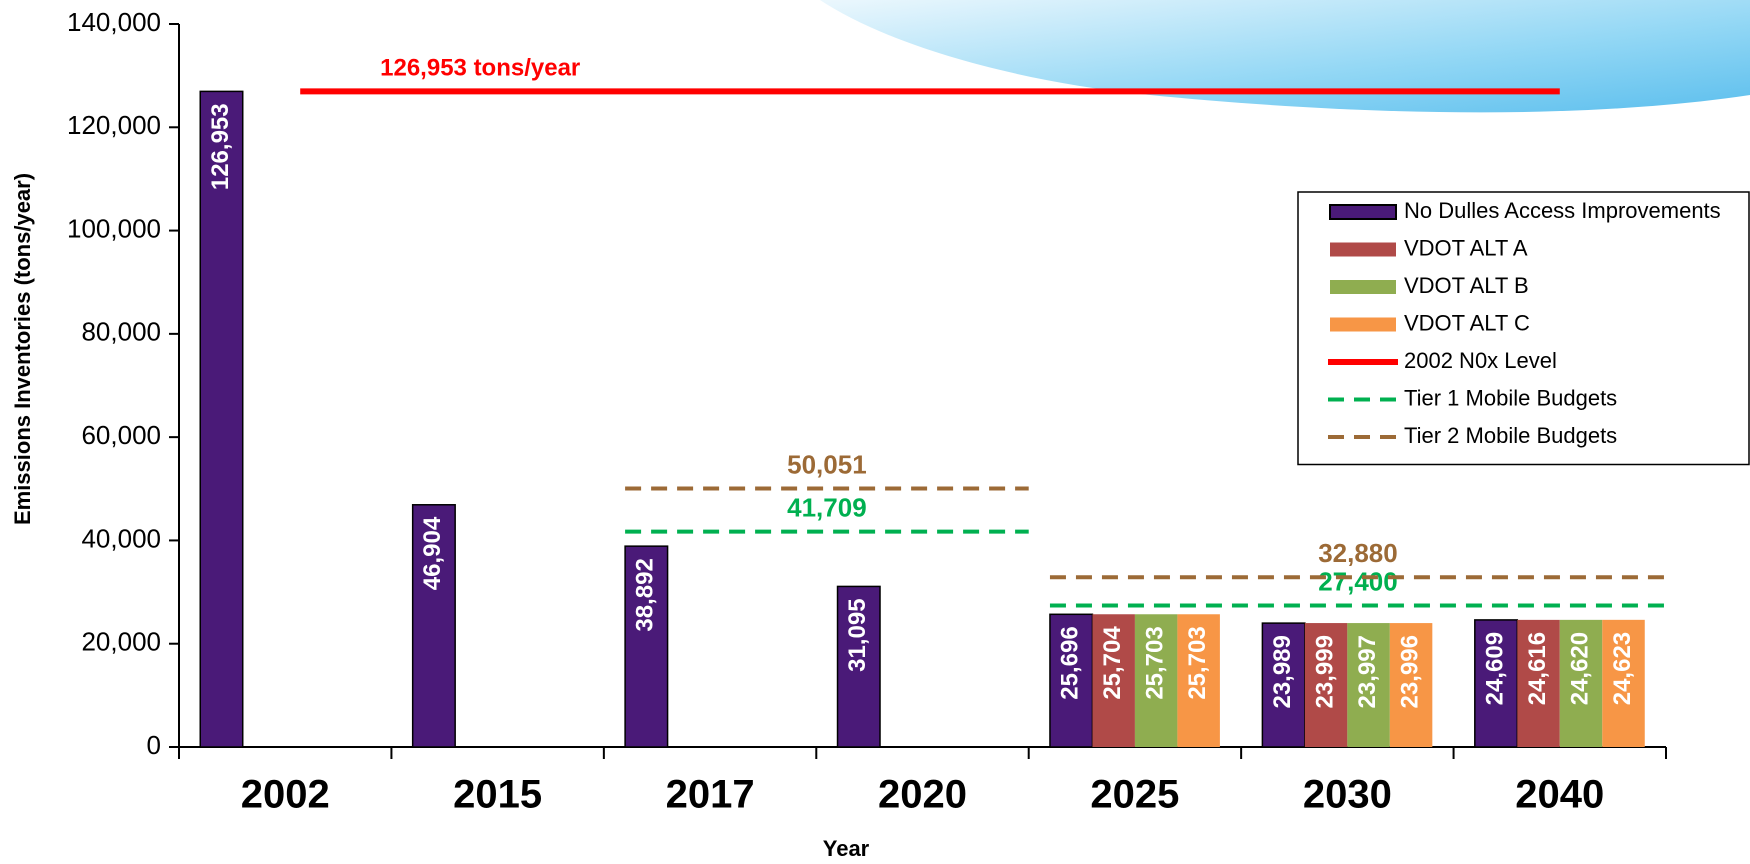 The image size is (1750, 864). I want to click on data-label: 46,904, so click(432, 553).